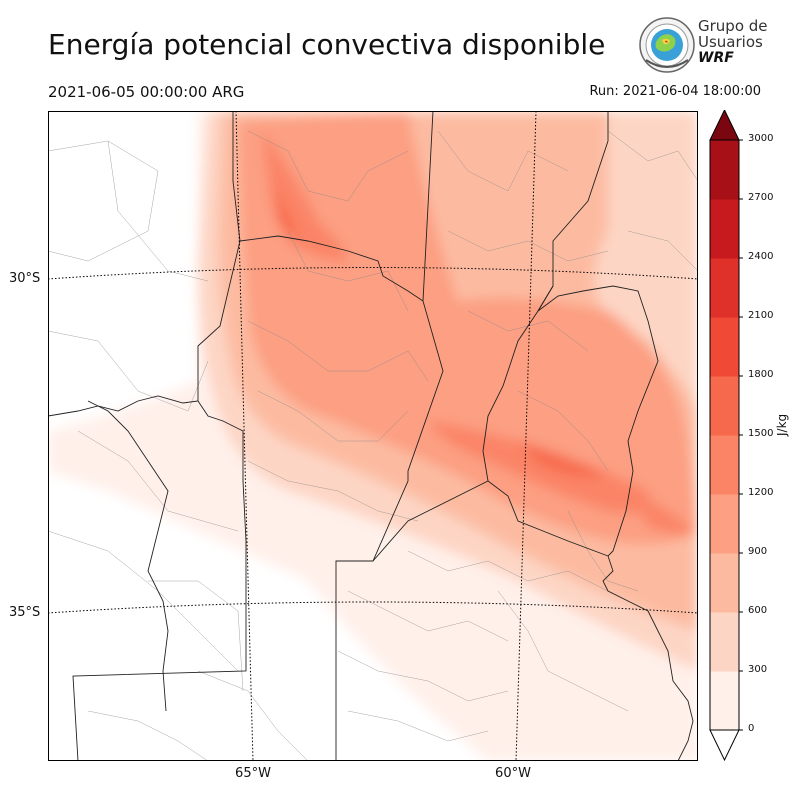 This screenshot has height=800, width=800. What do you see at coordinates (758, 669) in the screenshot?
I see `colorbar-tick-label: 300` at bounding box center [758, 669].